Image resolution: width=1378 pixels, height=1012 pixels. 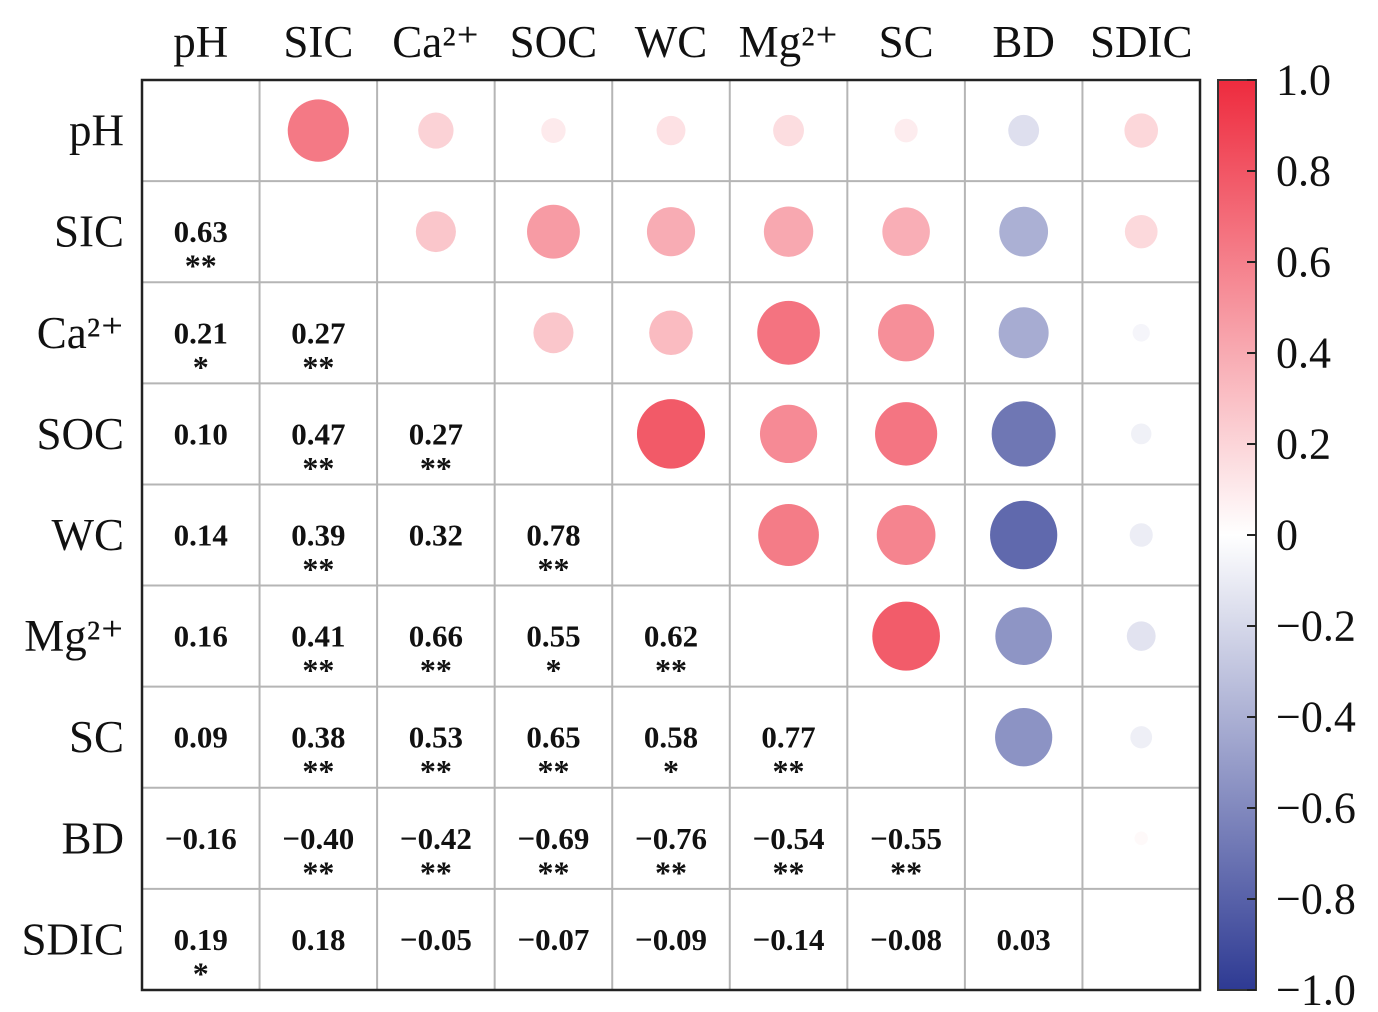 What do you see at coordinates (436, 636) in the screenshot?
I see `correlation-value: 0.66` at bounding box center [436, 636].